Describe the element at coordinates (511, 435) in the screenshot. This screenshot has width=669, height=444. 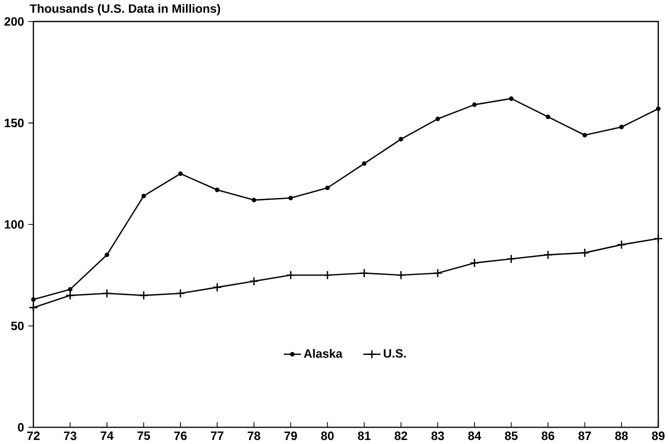
I see `x-tick-label: 85` at that location.